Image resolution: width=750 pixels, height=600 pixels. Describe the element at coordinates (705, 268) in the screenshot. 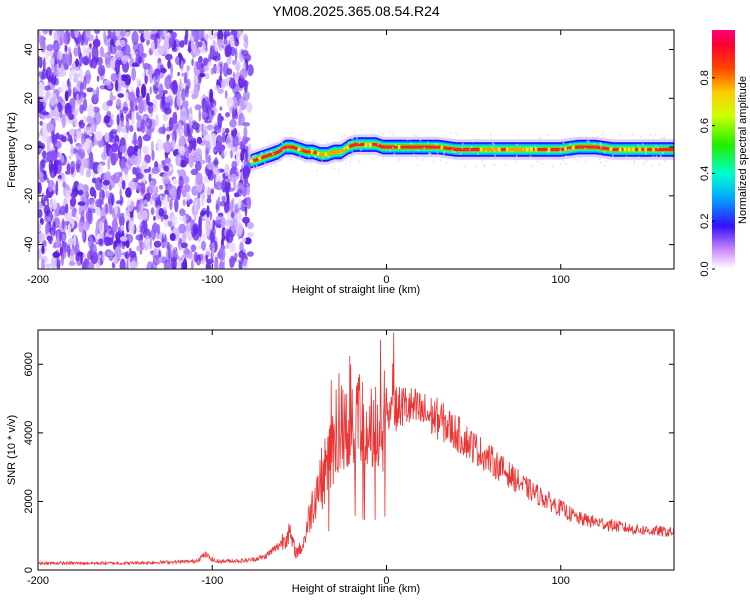

I see `colorbar-tick-label: 0.0` at that location.